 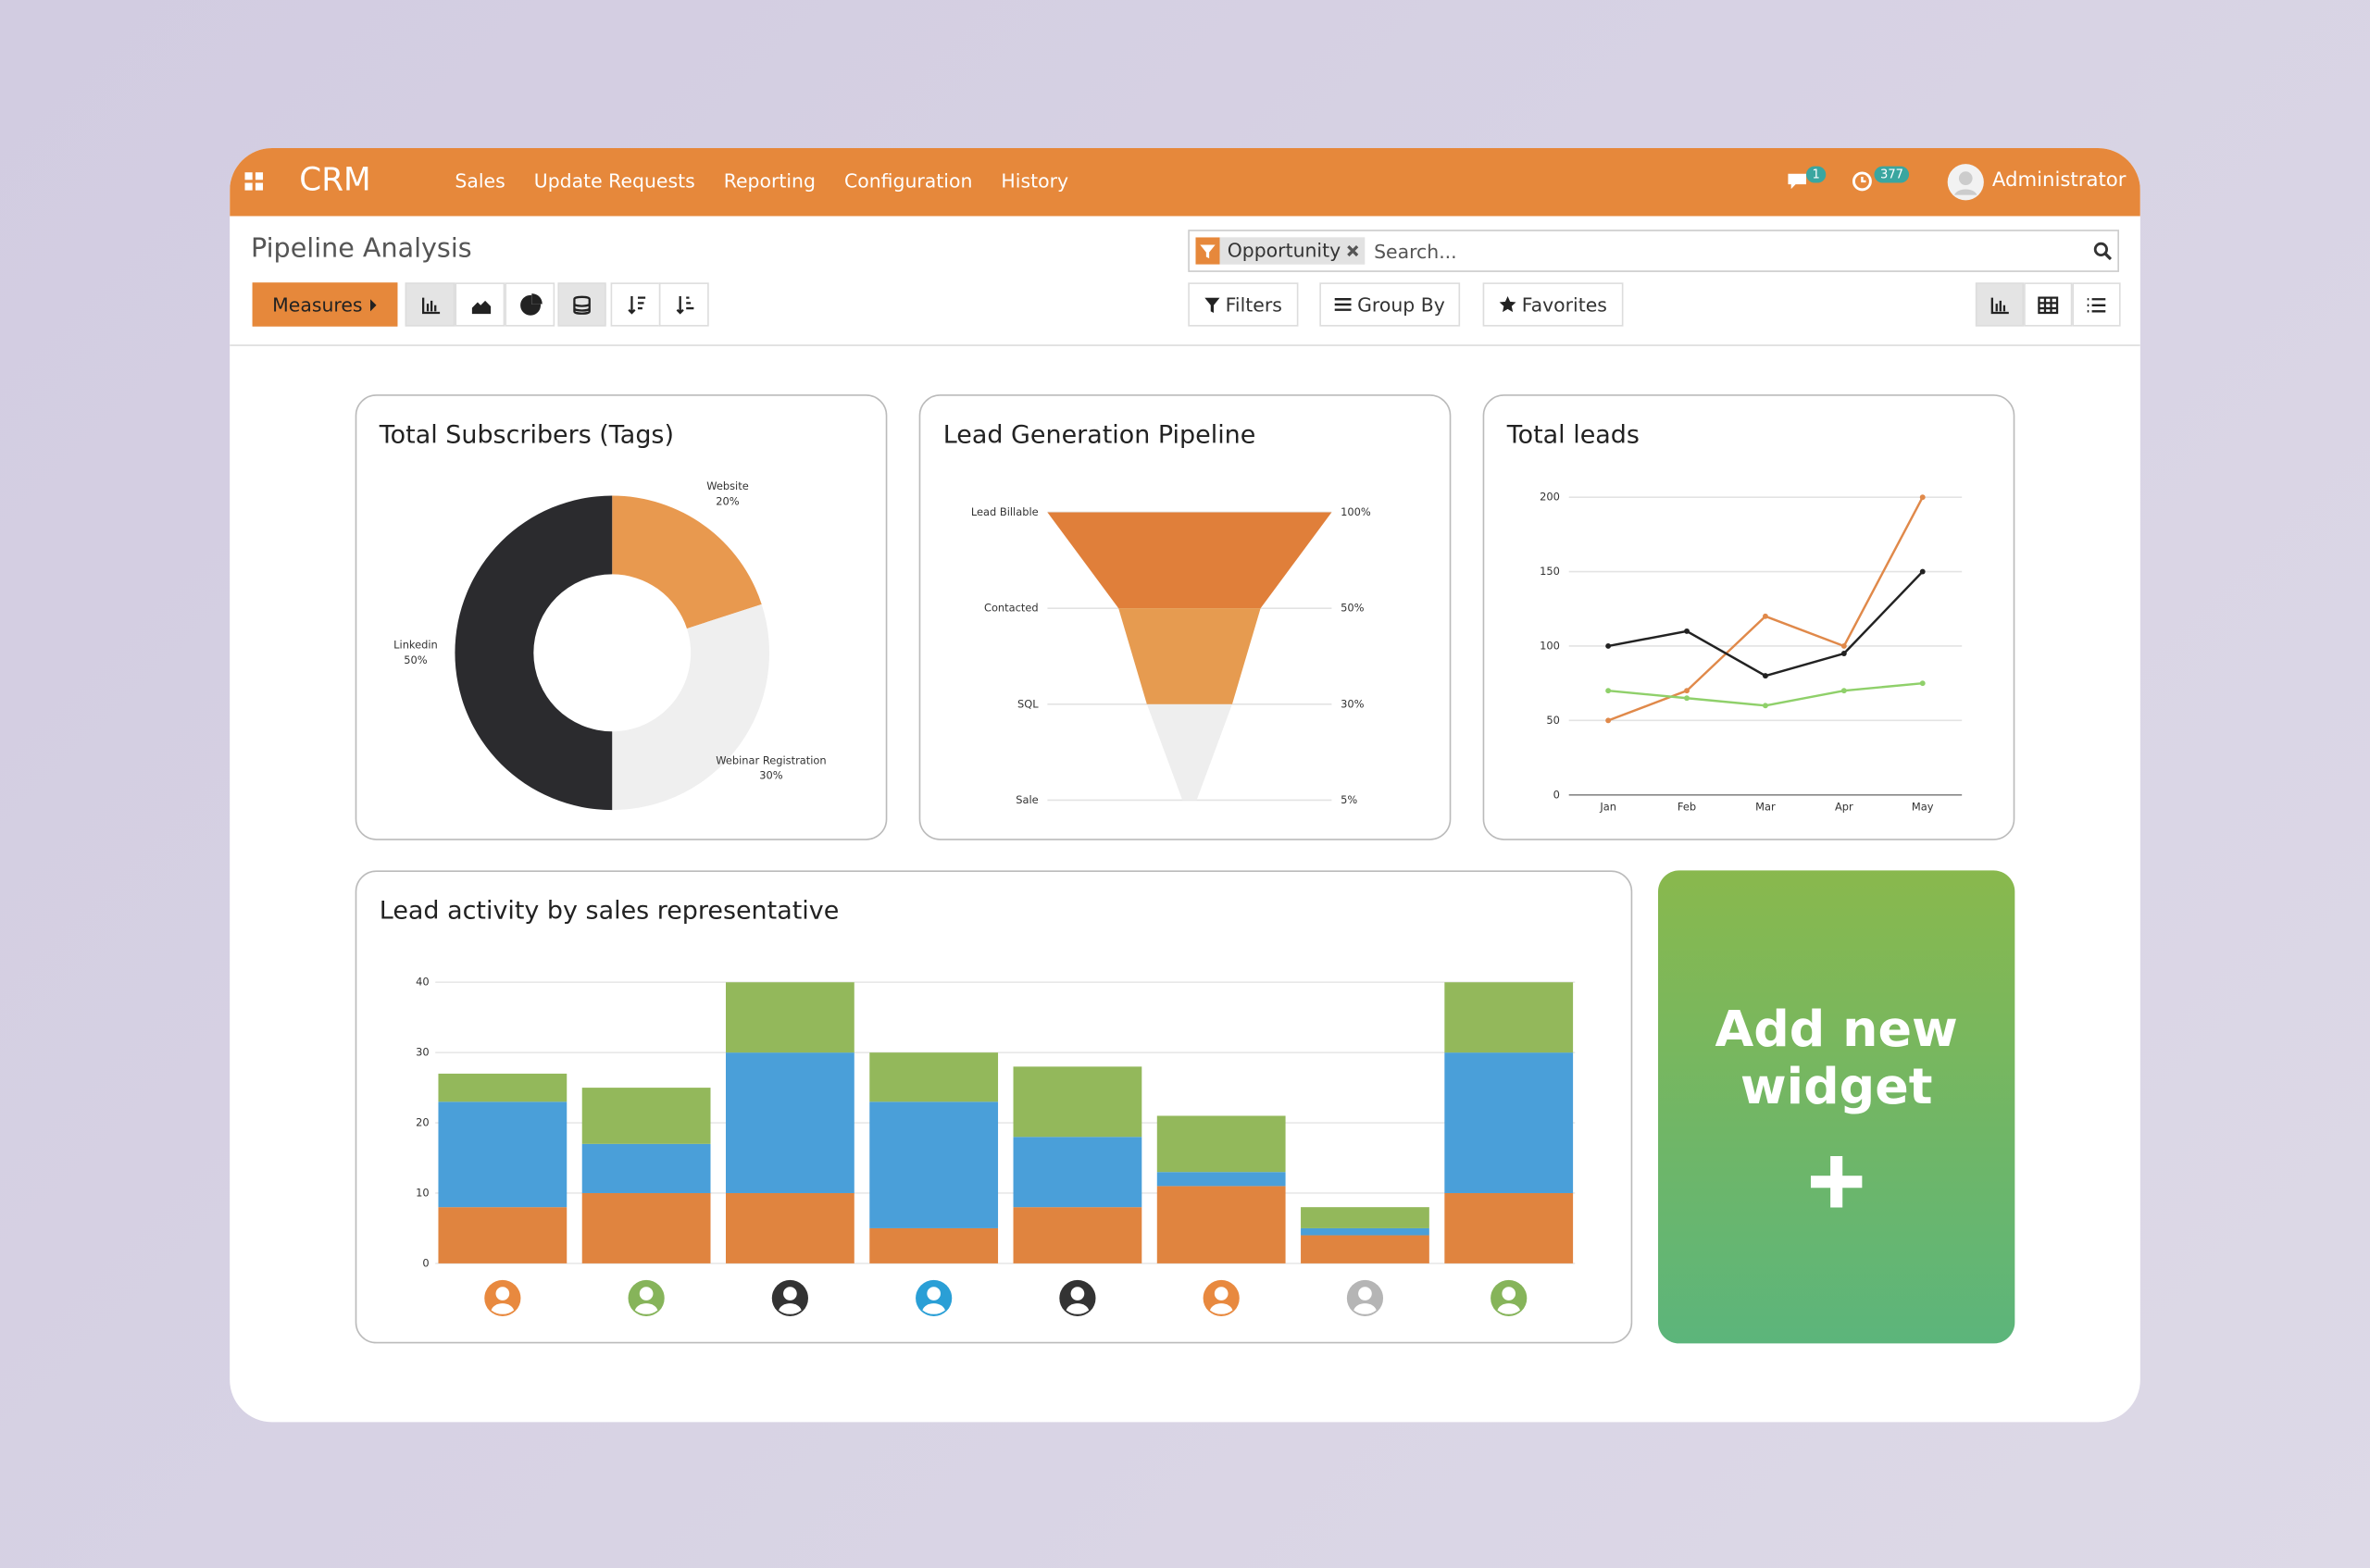 What do you see at coordinates (1349, 799) in the screenshot?
I see `stage-value-label: 5%` at bounding box center [1349, 799].